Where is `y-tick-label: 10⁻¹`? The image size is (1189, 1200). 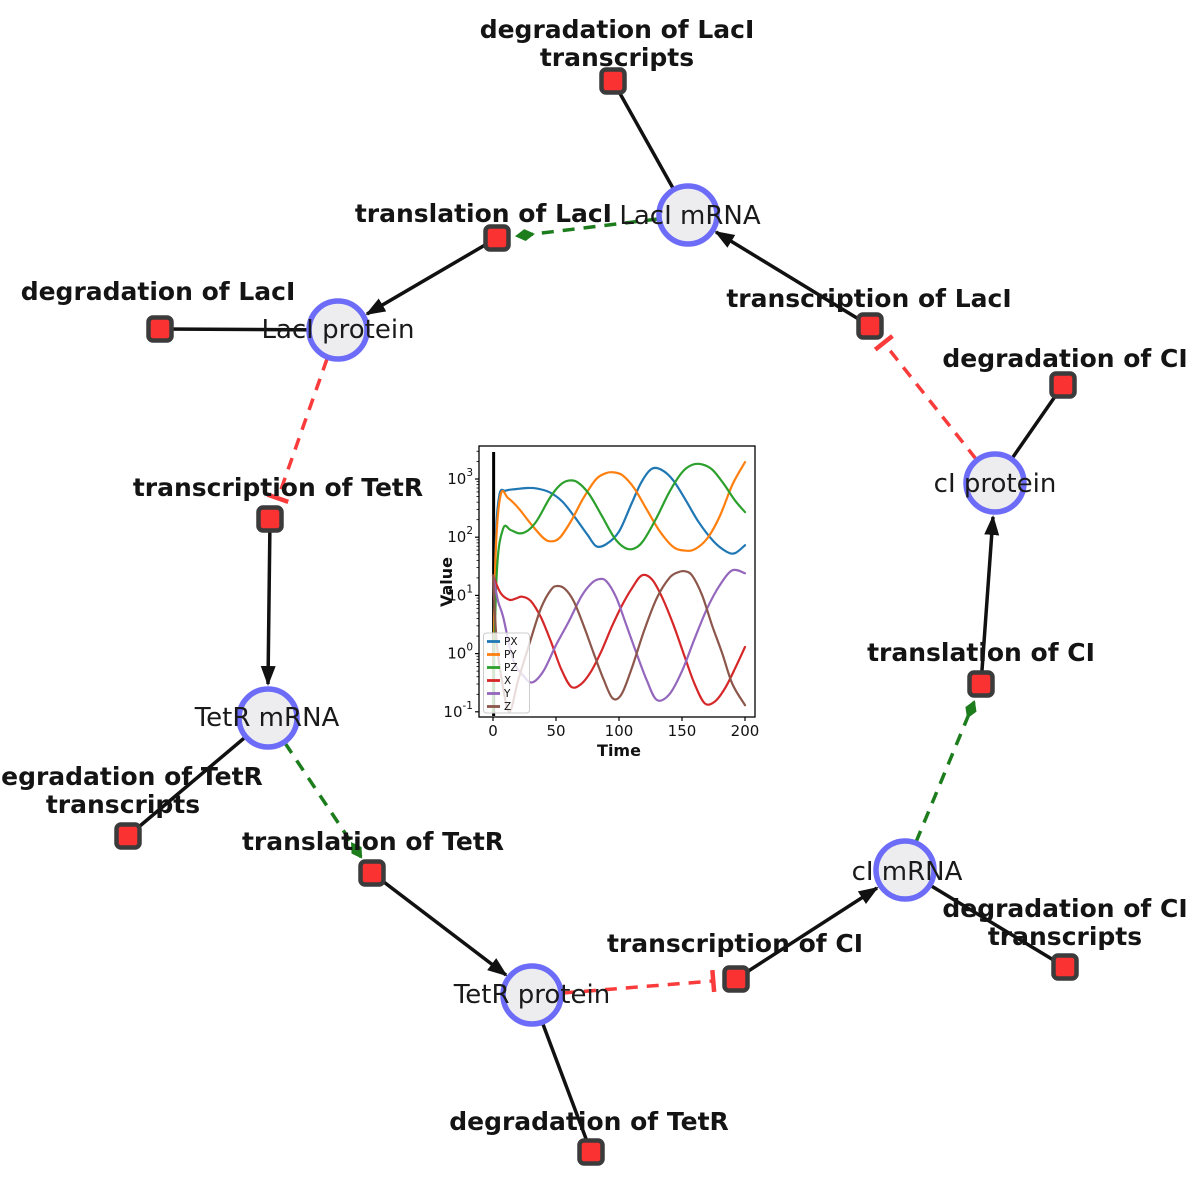
y-tick-label: 10⁻¹ is located at coordinates (458, 710).